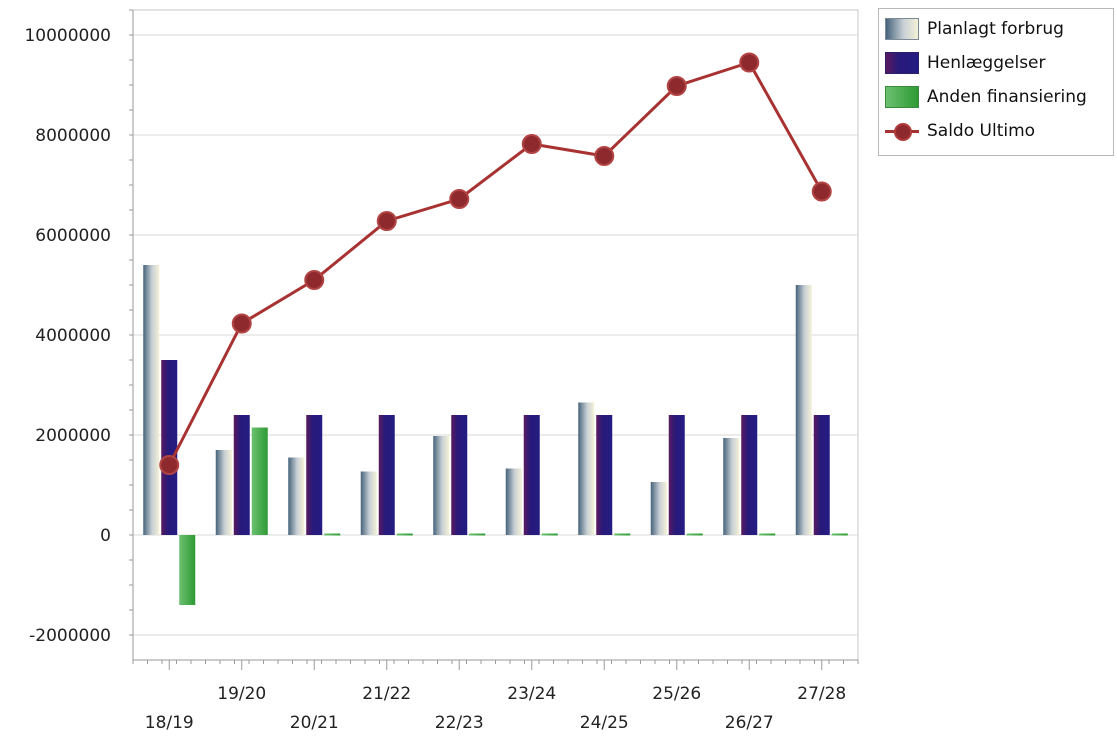  I want to click on y-tick-label: -2000000, so click(70, 636).